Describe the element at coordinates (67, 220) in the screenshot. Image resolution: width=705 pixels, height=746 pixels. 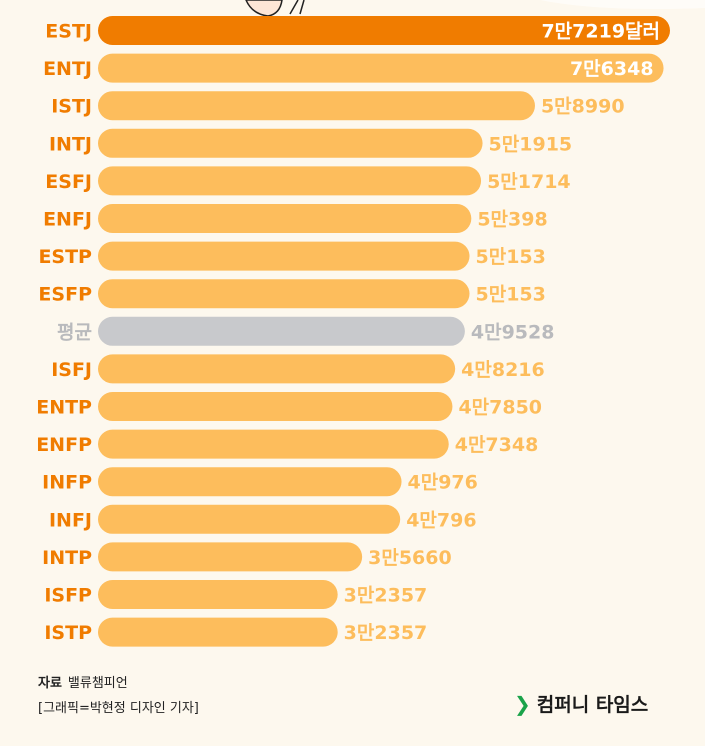
I see `category-label: ENFJ` at that location.